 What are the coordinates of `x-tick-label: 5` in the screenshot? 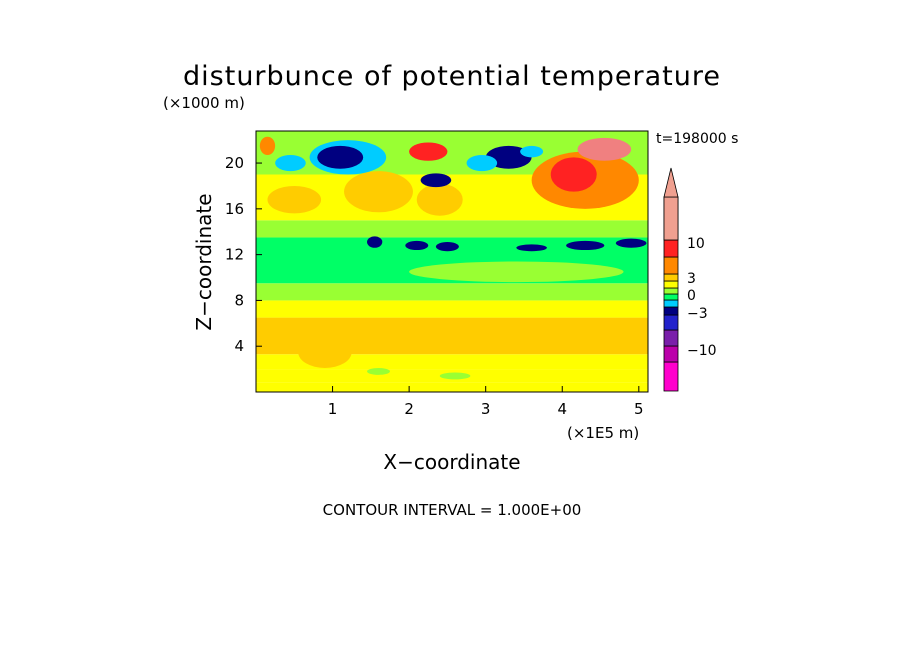 It's located at (639, 409).